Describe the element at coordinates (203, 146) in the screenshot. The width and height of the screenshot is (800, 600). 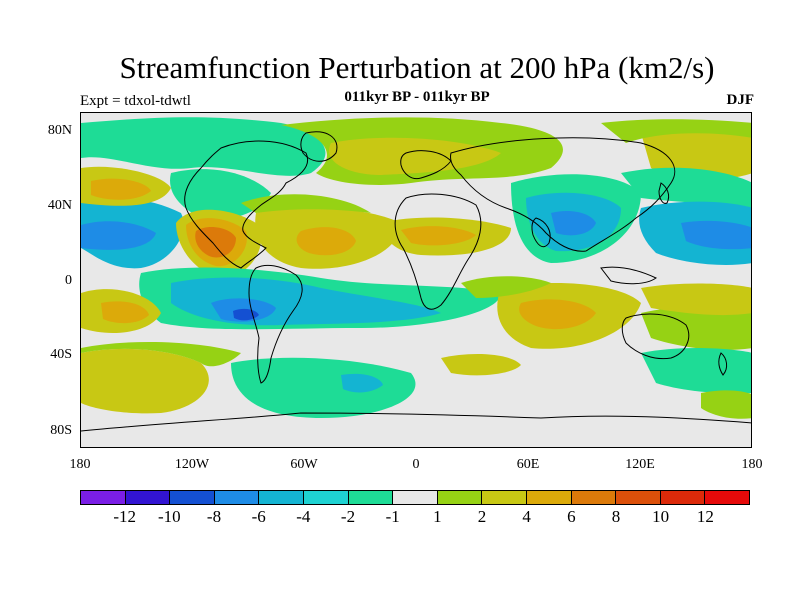
I see `contour-cyan-north` at that location.